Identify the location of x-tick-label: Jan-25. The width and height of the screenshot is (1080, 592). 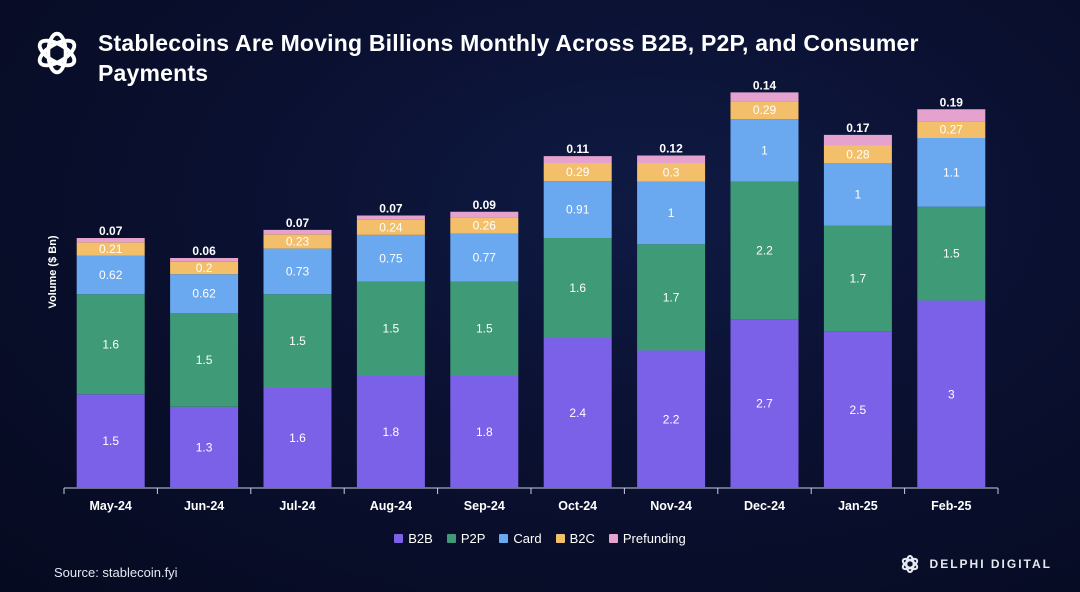
(858, 506).